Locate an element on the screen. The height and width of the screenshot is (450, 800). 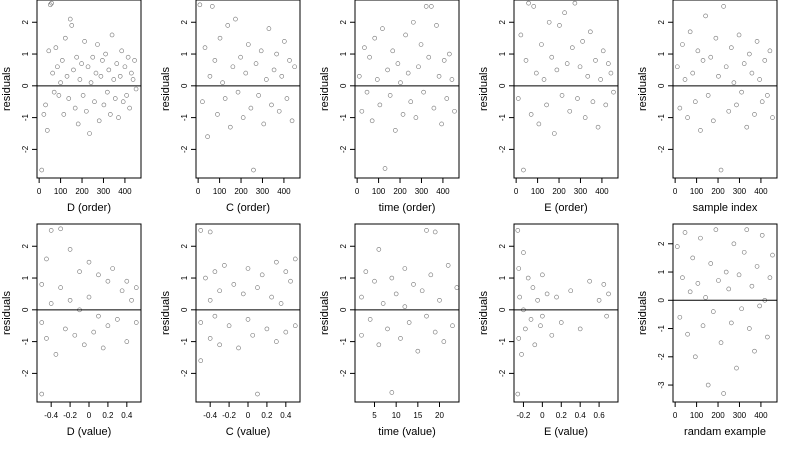
x-tick-label: -0.2 is located at coordinates (524, 415).